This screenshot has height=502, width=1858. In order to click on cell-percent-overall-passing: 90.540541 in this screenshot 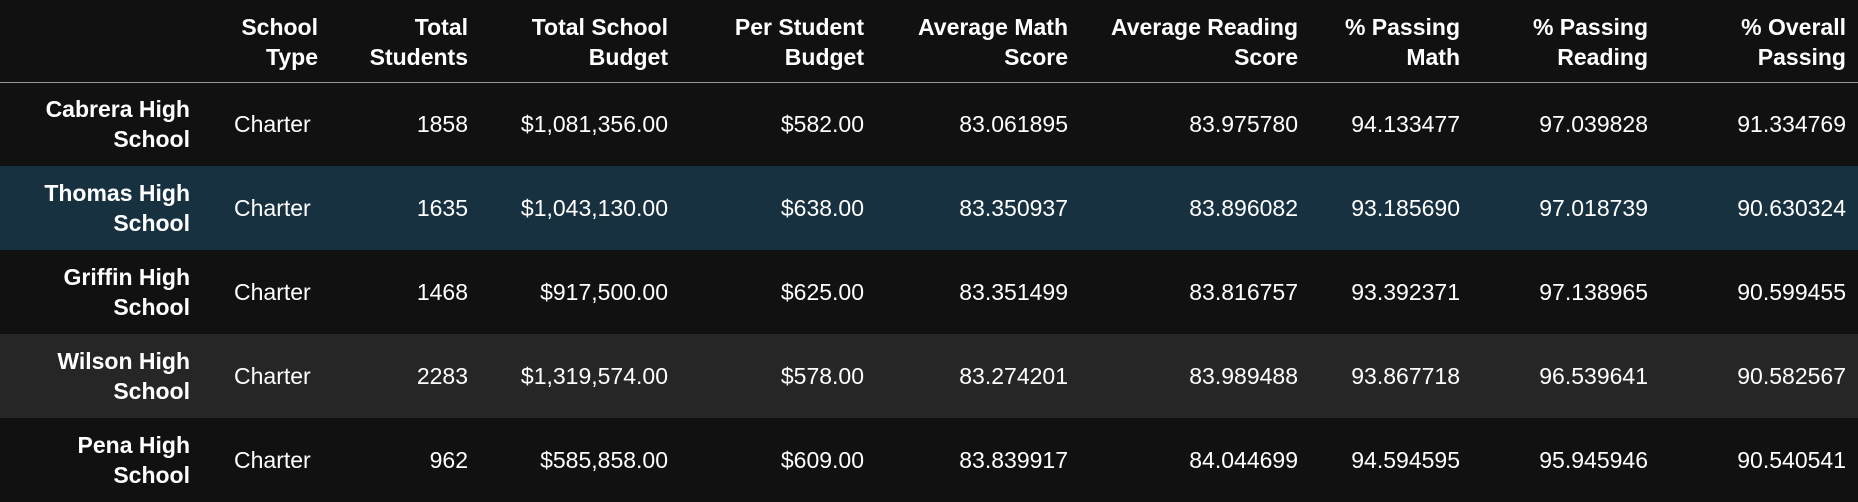, I will do `click(1791, 460)`.